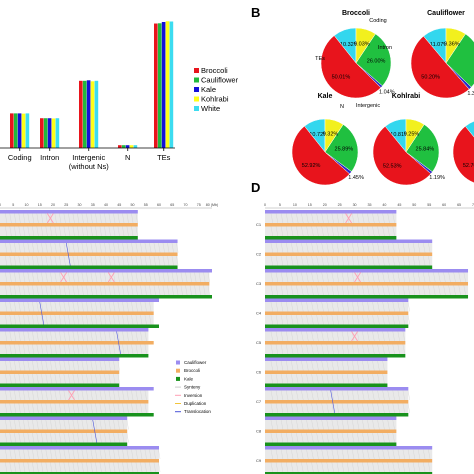 The width and height of the screenshot is (474, 474). I want to click on pie-slice-tes, so click(351, 67).